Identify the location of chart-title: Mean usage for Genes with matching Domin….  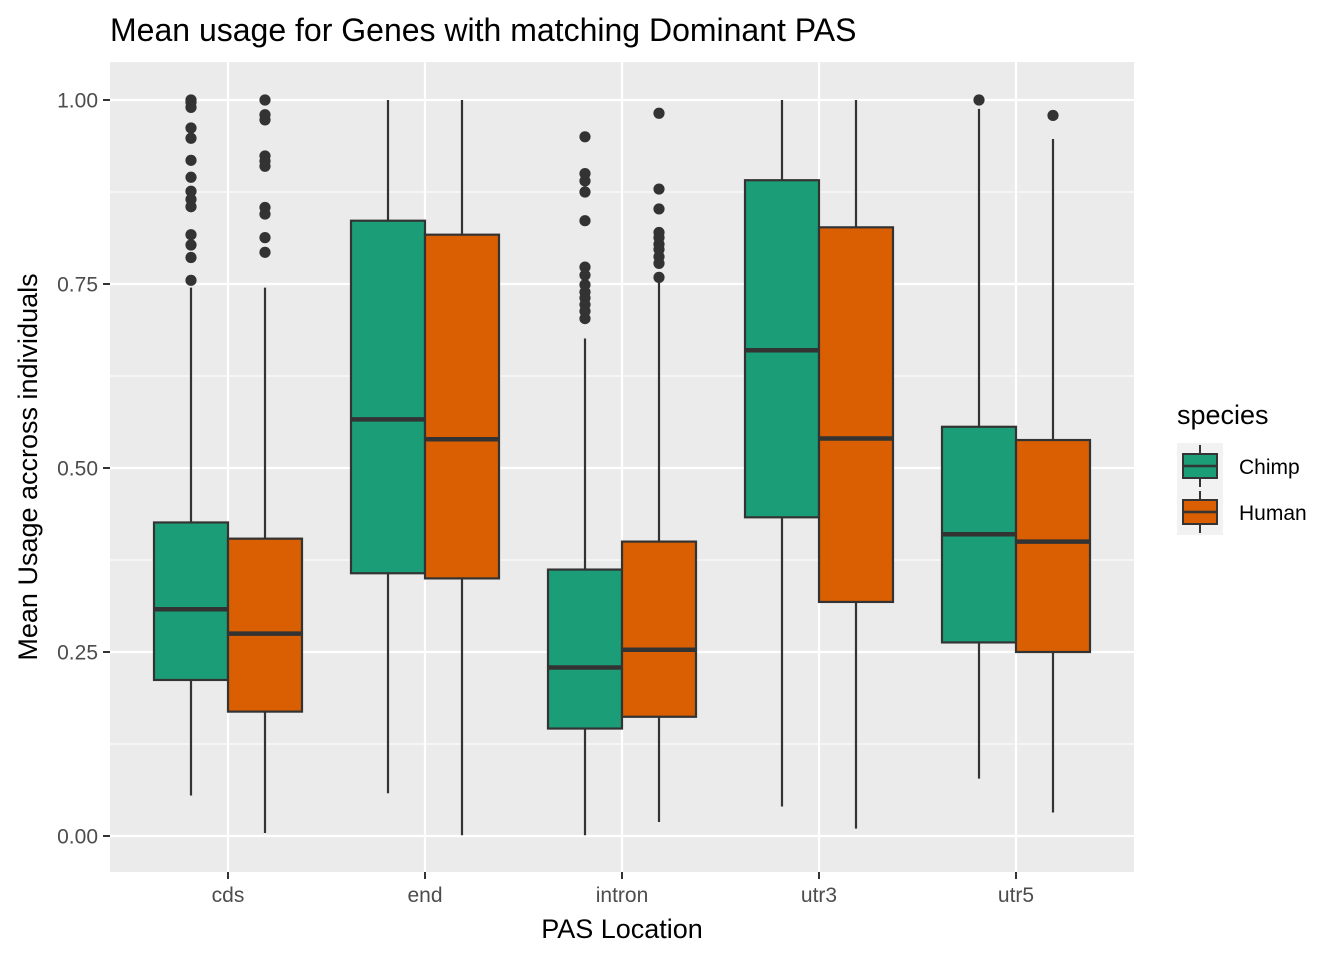
(483, 30).